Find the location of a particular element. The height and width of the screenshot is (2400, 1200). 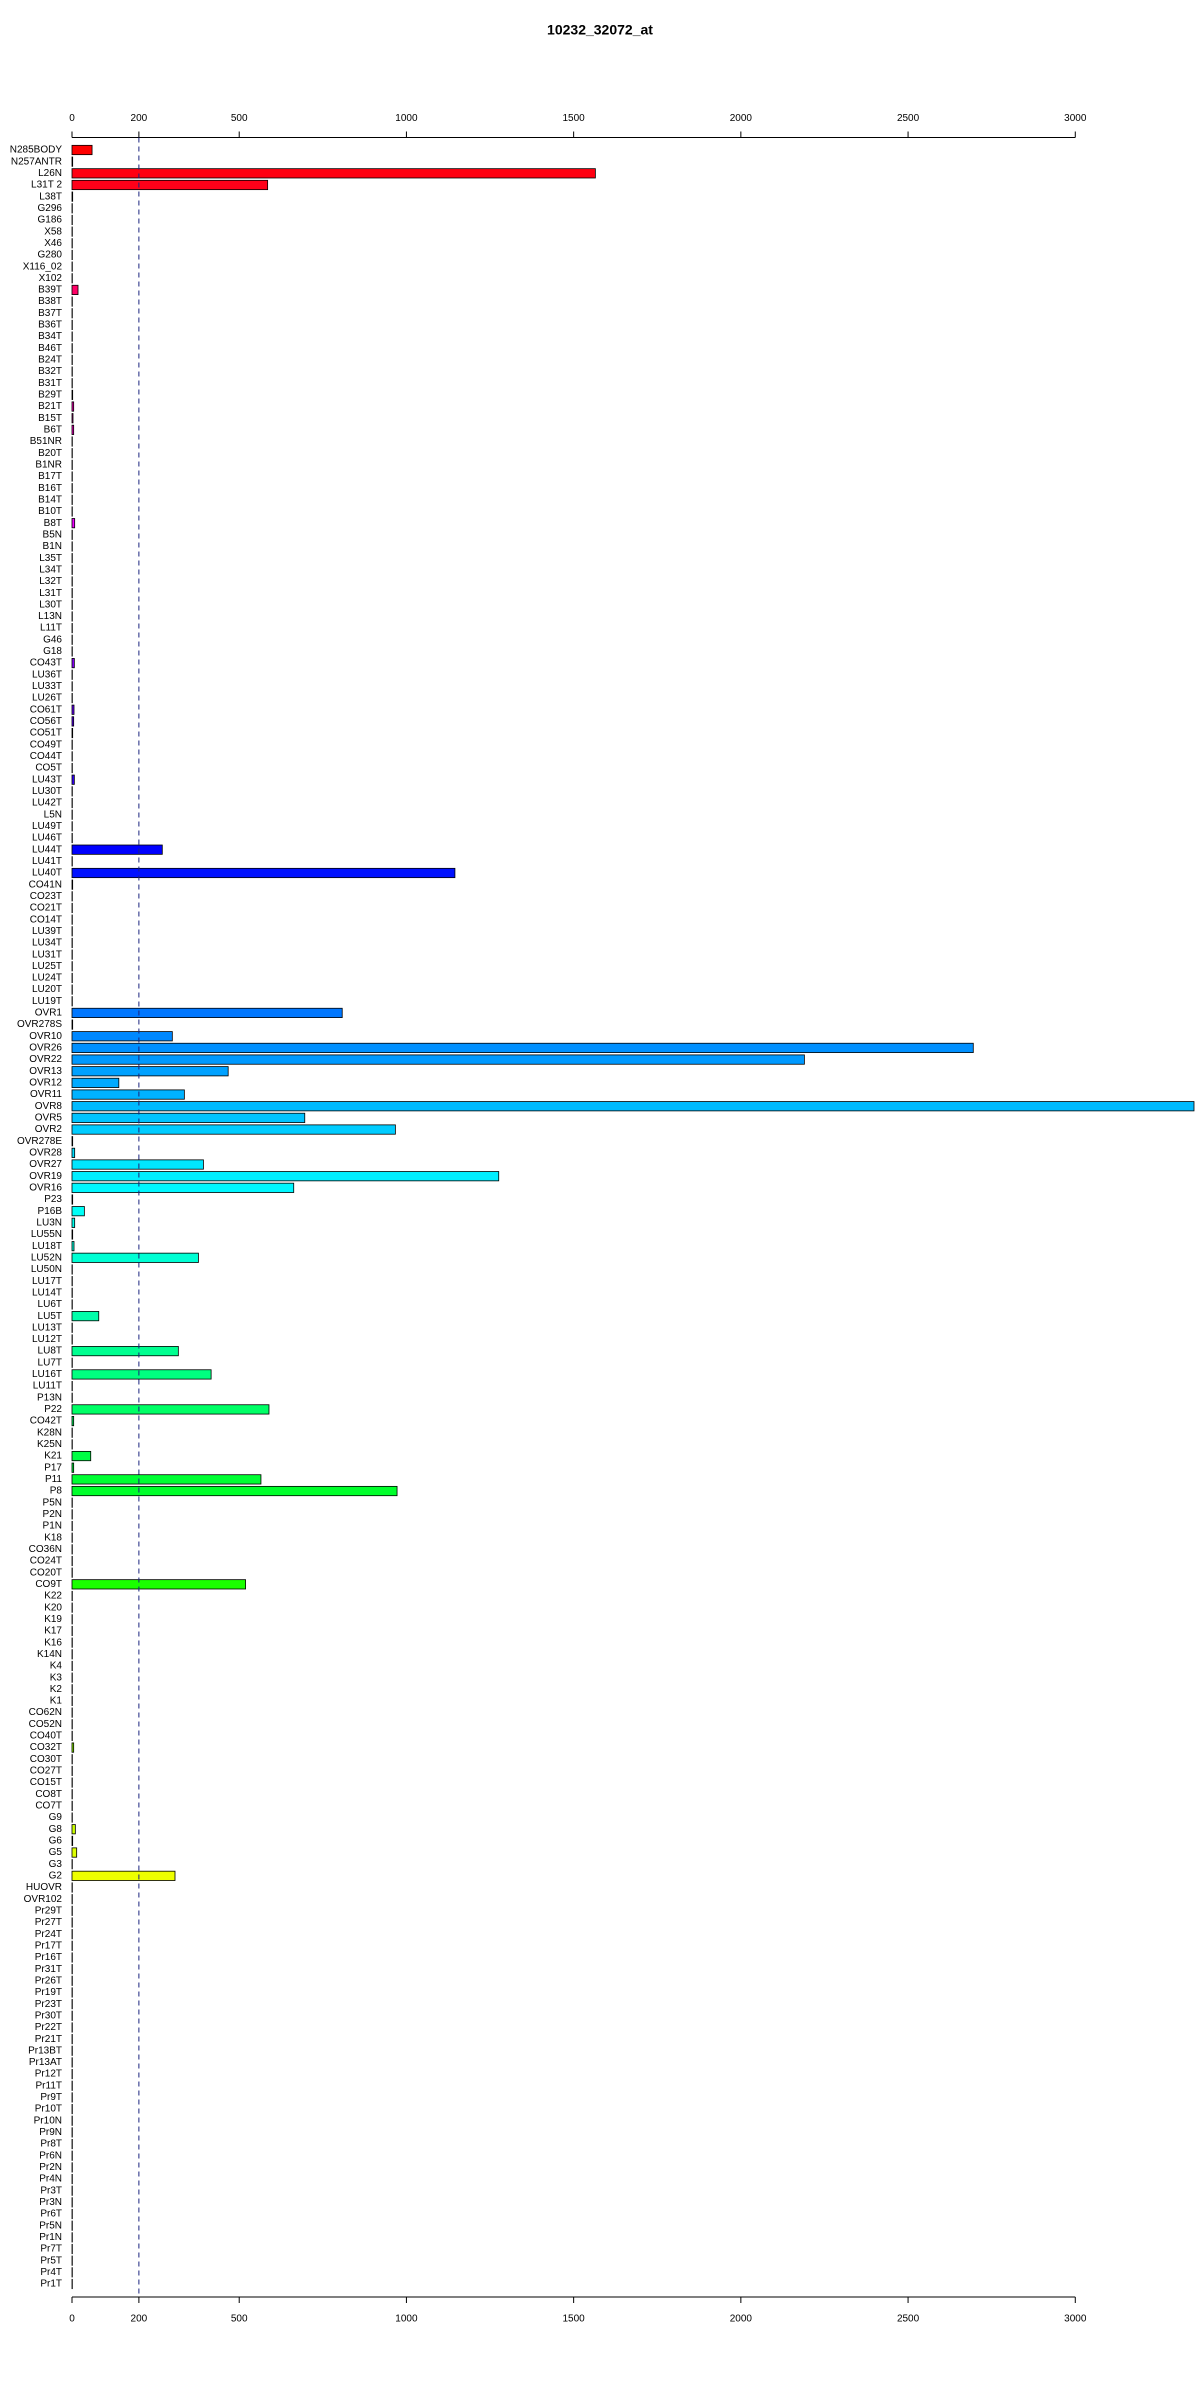

y-tick-label: Pr13BT is located at coordinates (45, 2050).